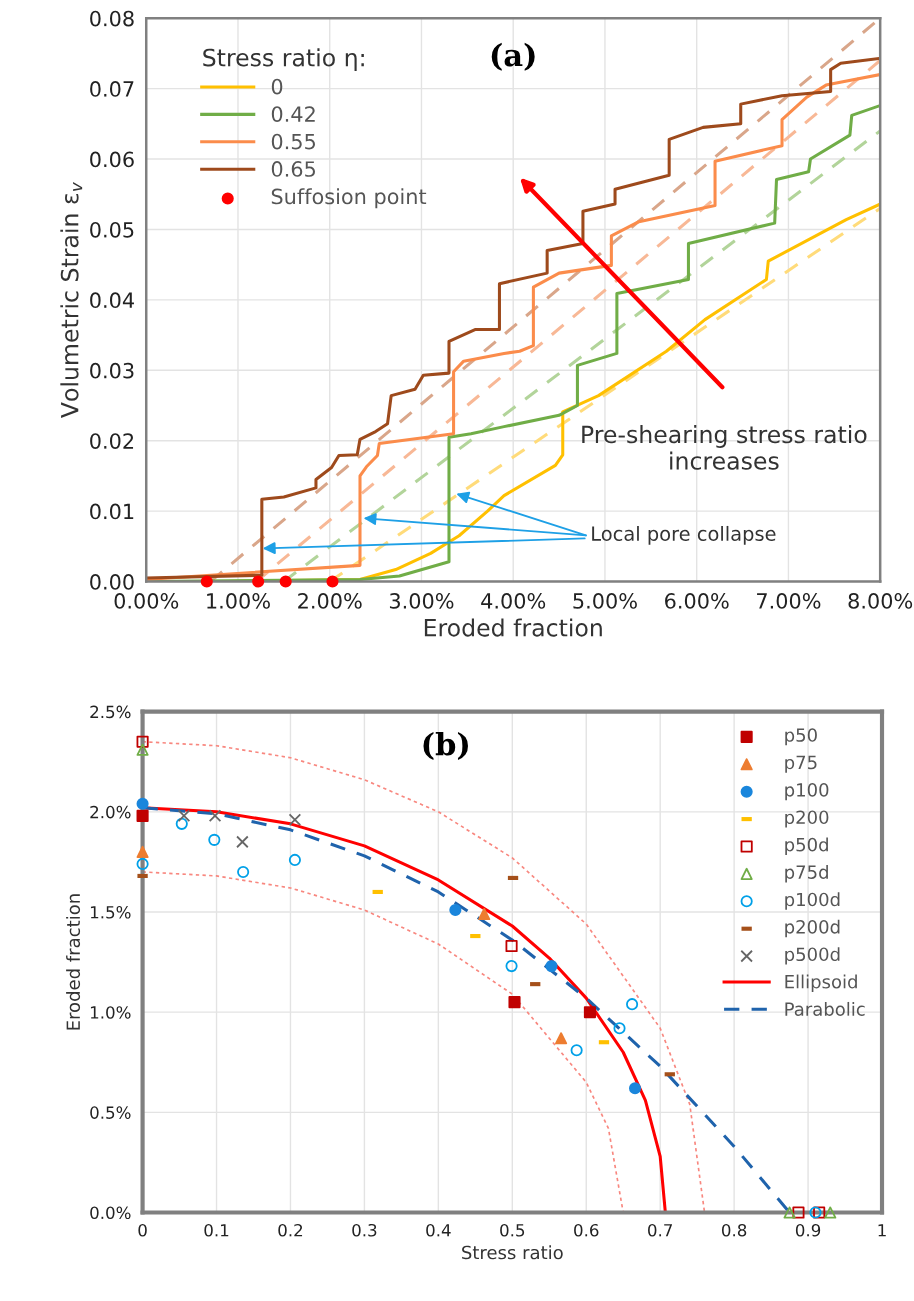 The image size is (914, 1301). Describe the element at coordinates (806, 873) in the screenshot. I see `legend-label: p75d` at that location.